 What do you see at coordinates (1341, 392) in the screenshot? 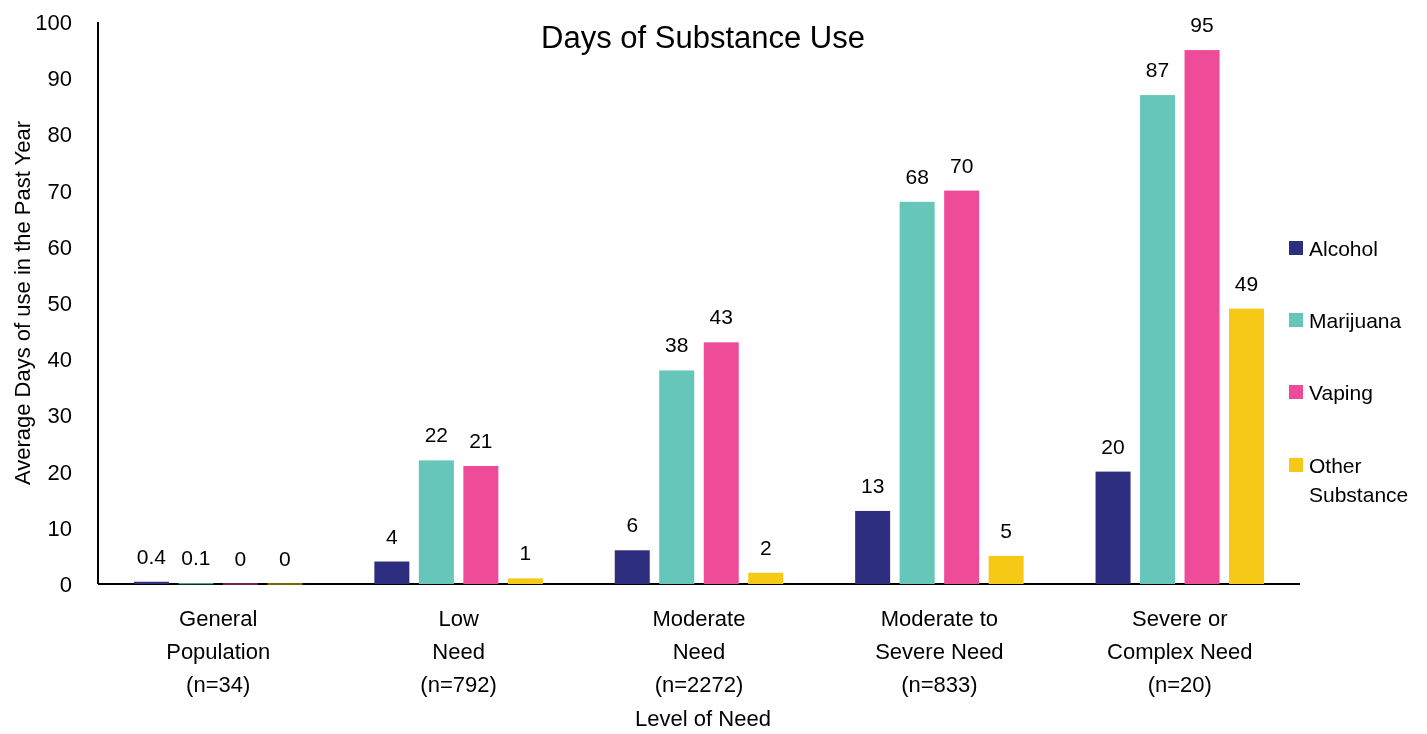
I see `legend-label: Vaping` at bounding box center [1341, 392].